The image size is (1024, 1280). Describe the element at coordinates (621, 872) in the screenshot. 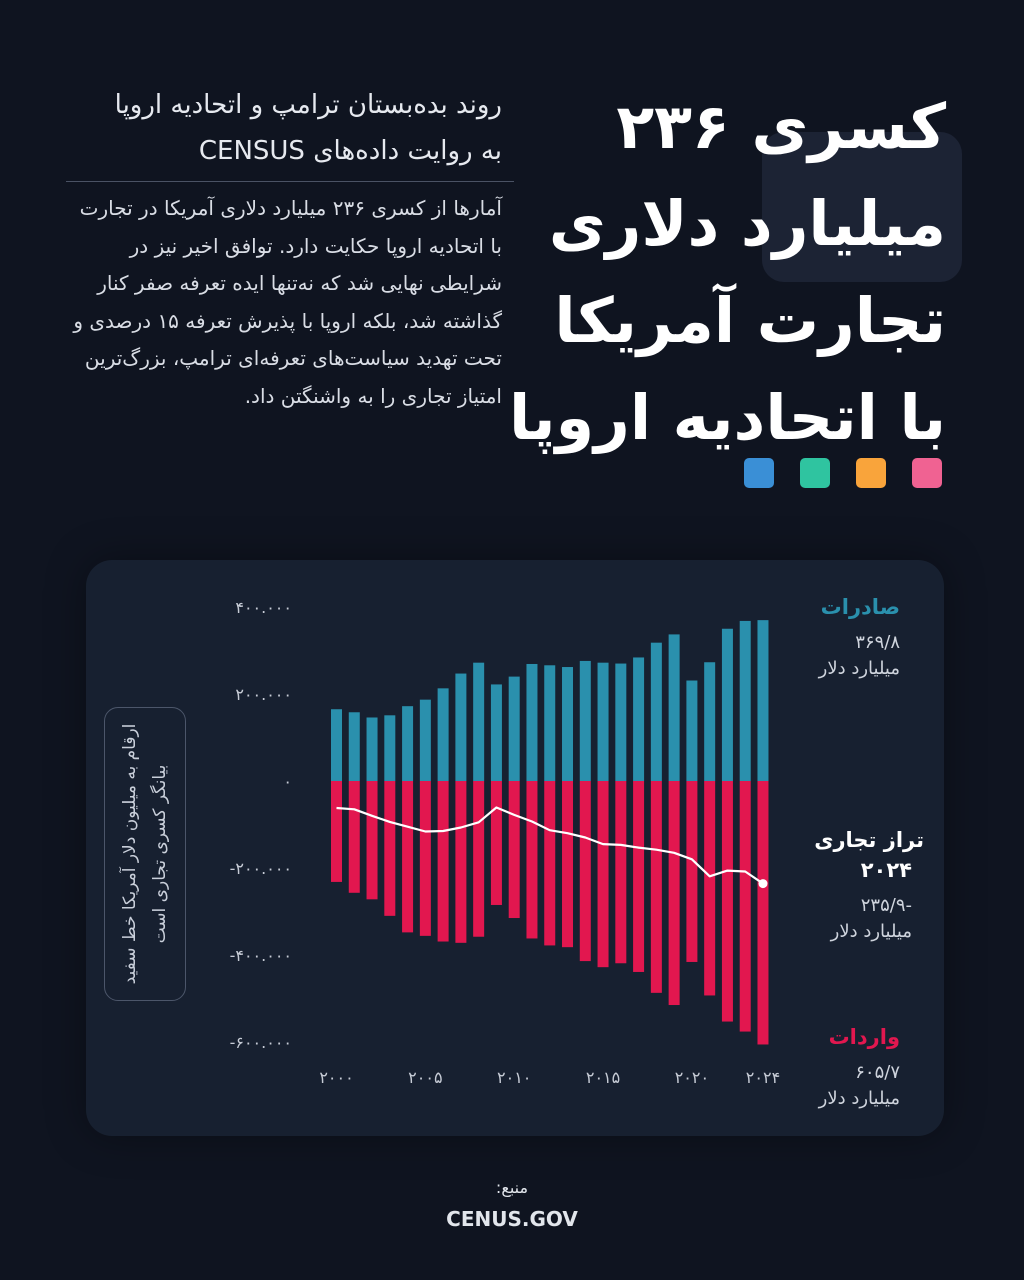

I see `import-bar-2016` at that location.